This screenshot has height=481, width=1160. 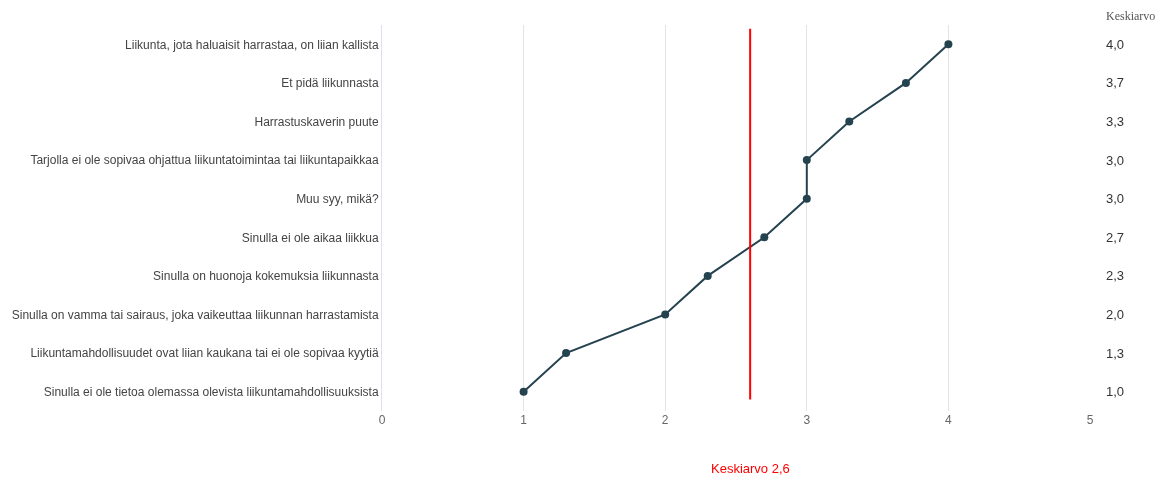 I want to click on y-tick-label: Sinulla ei ole tietoa olemassa olevista liikuntamahdollisuuksista, so click(x=211, y=391).